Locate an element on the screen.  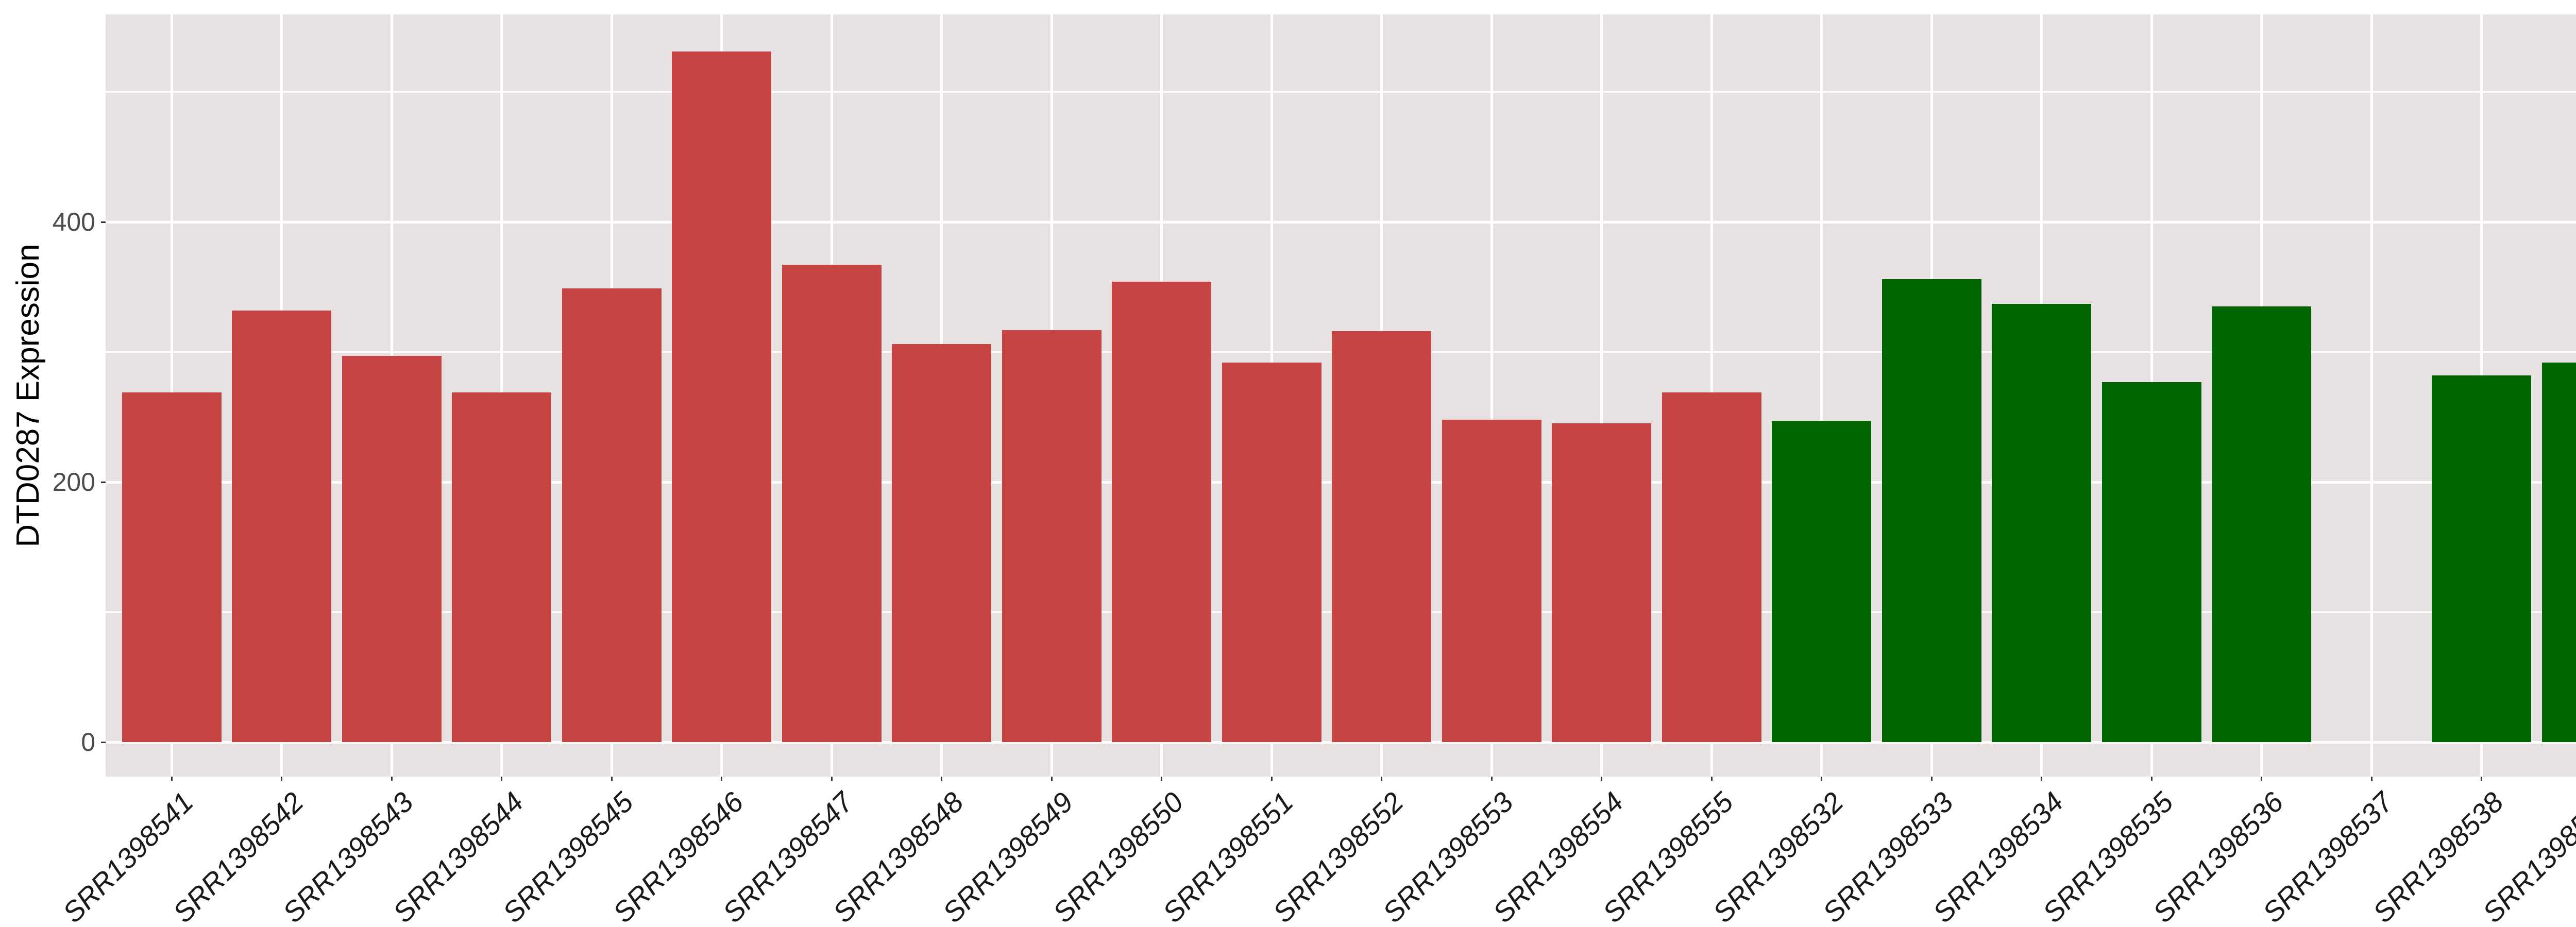
bar-SRR1398550 is located at coordinates (1161, 512).